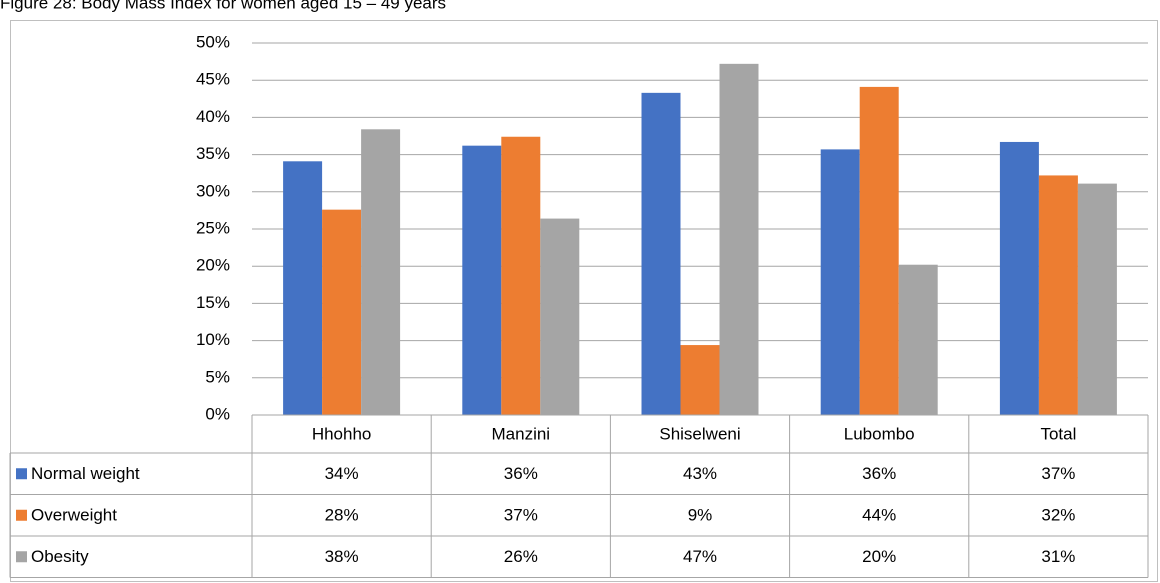 The image size is (1160, 583). Describe the element at coordinates (342, 473) in the screenshot. I see `data-label: 34%` at that location.